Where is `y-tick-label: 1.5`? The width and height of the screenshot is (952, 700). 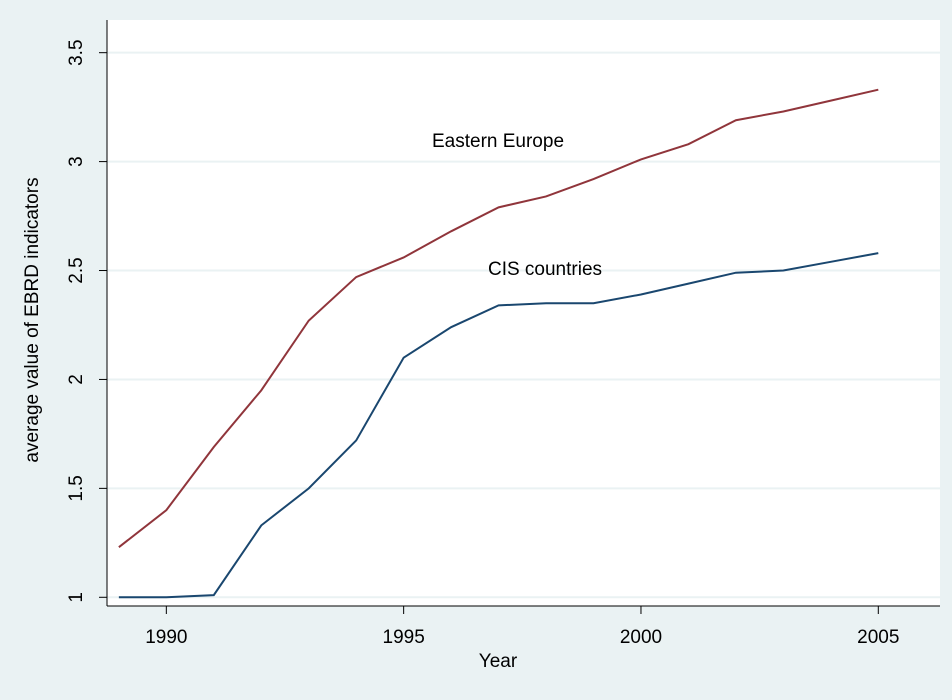
y-tick-label: 1.5 is located at coordinates (76, 488).